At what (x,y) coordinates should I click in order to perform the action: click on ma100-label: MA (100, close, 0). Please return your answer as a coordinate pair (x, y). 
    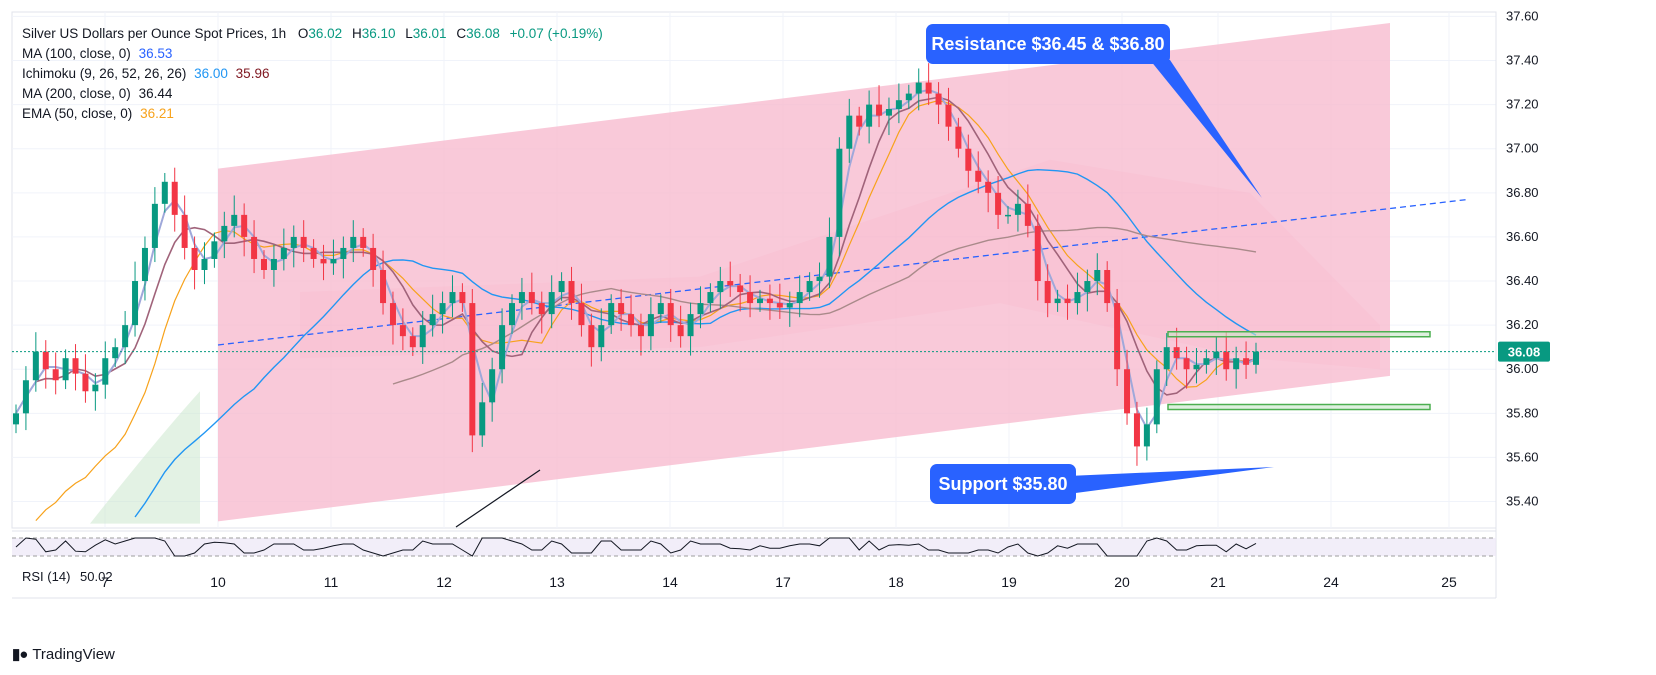
    Looking at the image, I should click on (76, 53).